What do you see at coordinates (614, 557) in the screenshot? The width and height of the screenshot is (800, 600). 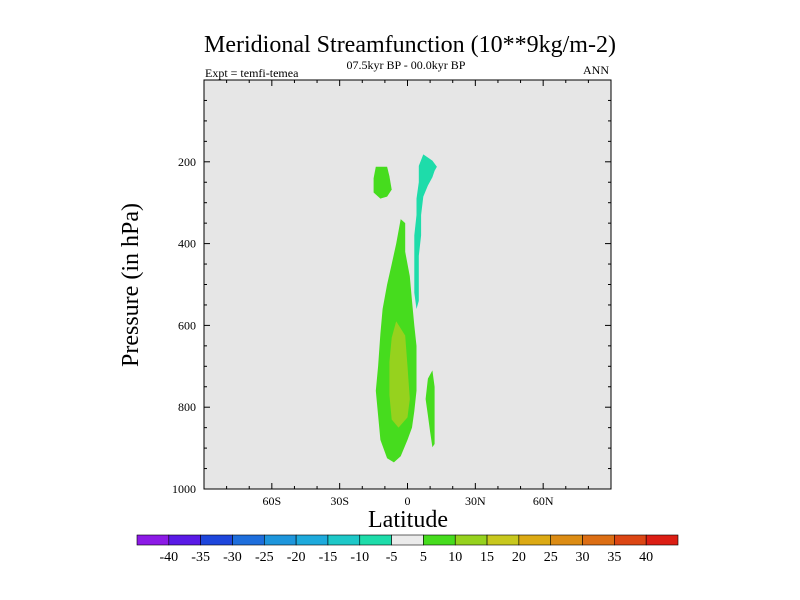 I see `colorbar-label: 35` at bounding box center [614, 557].